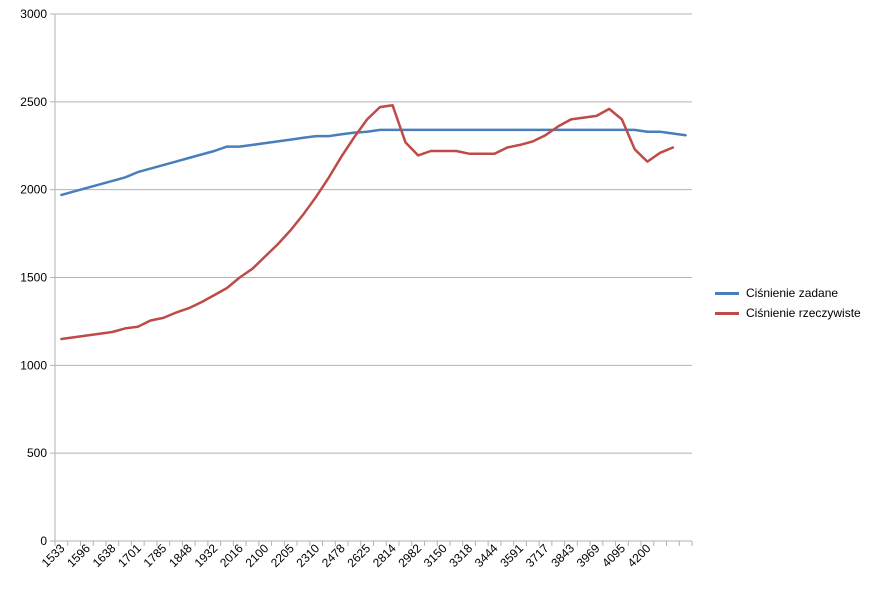 Image resolution: width=881 pixels, height=591 pixels. What do you see at coordinates (180, 555) in the screenshot?
I see `x-tick-label: 1848` at bounding box center [180, 555].